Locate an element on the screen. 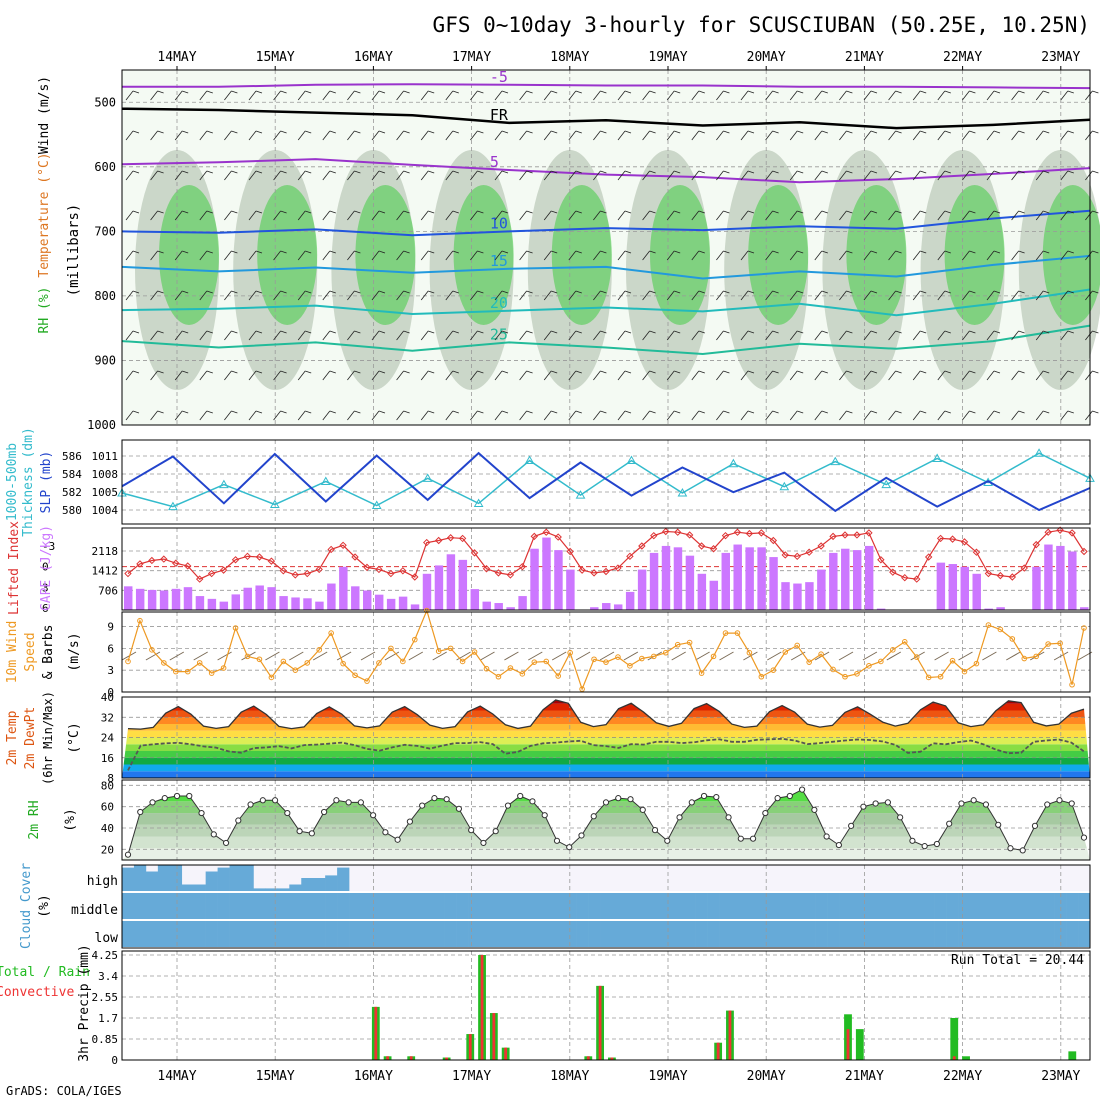 The width and height of the screenshot is (1100, 1100). pressure-axis-label: (millibars) is located at coordinates (74, 250).